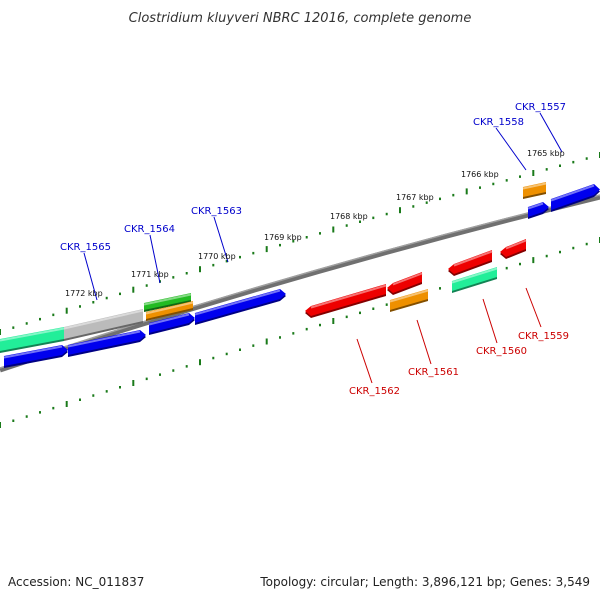 The height and width of the screenshot is (600, 600). Describe the element at coordinates (540, 107) in the screenshot. I see `gene-label-ckr-1557: CKR_1557` at that location.